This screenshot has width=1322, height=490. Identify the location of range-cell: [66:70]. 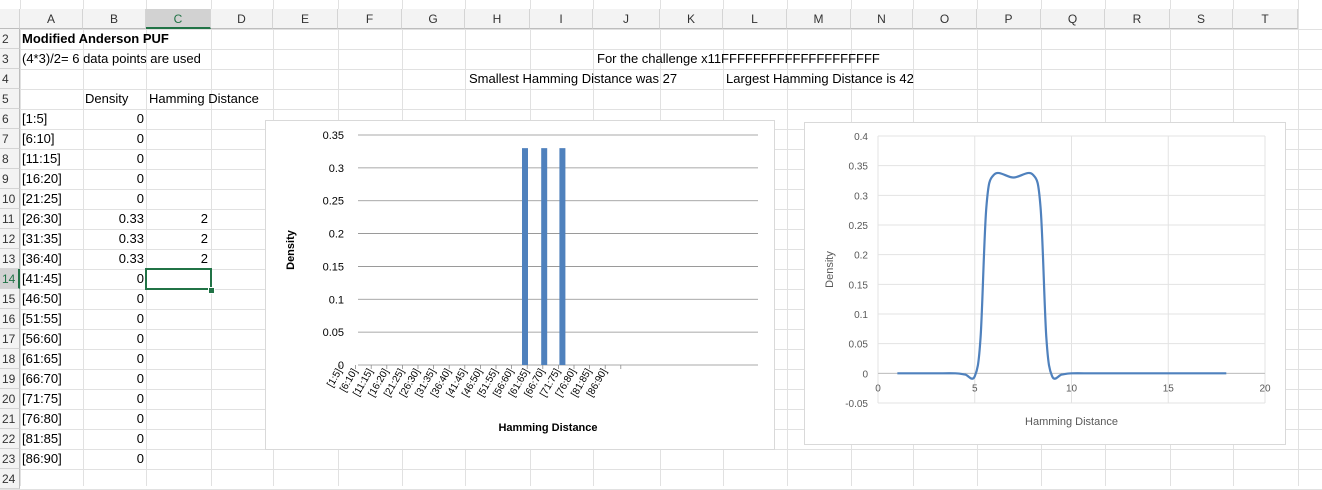
(42, 378).